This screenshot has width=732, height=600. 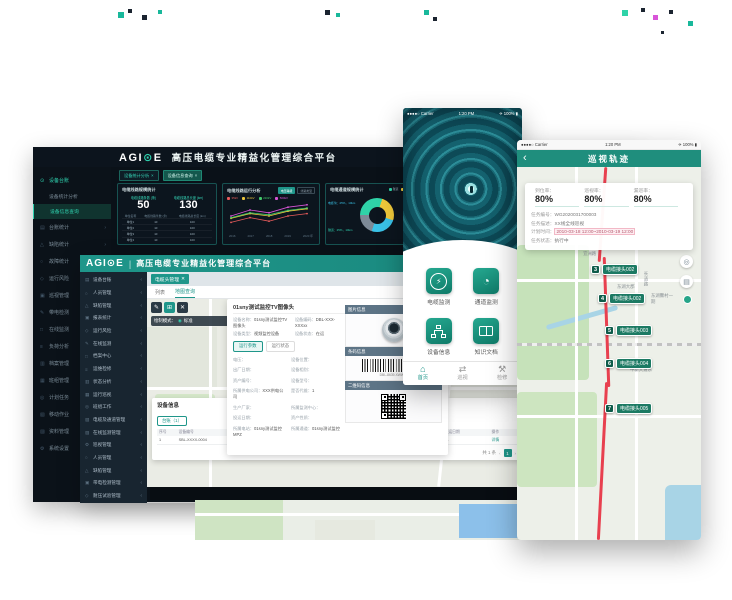 I want to click on table-cell: 详情, so click(x=503, y=441).